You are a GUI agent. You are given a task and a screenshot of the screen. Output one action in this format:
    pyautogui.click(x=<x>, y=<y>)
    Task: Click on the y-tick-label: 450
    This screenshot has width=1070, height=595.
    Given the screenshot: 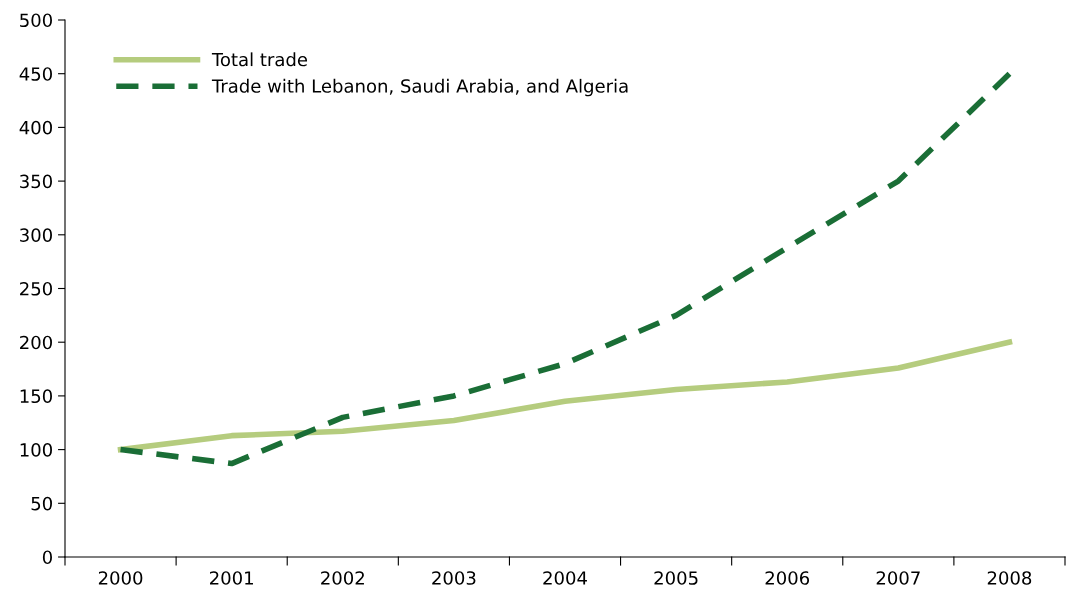 What is the action you would take?
    pyautogui.click(x=35, y=74)
    